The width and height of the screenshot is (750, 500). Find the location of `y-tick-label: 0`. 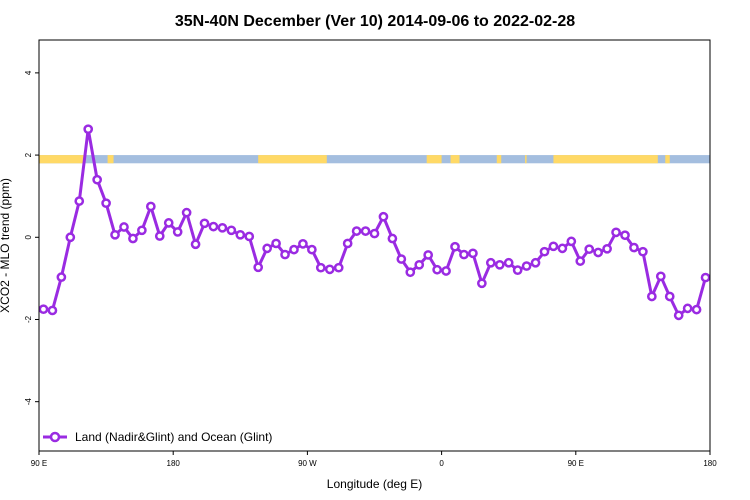

y-tick-label: 0 is located at coordinates (28, 237).